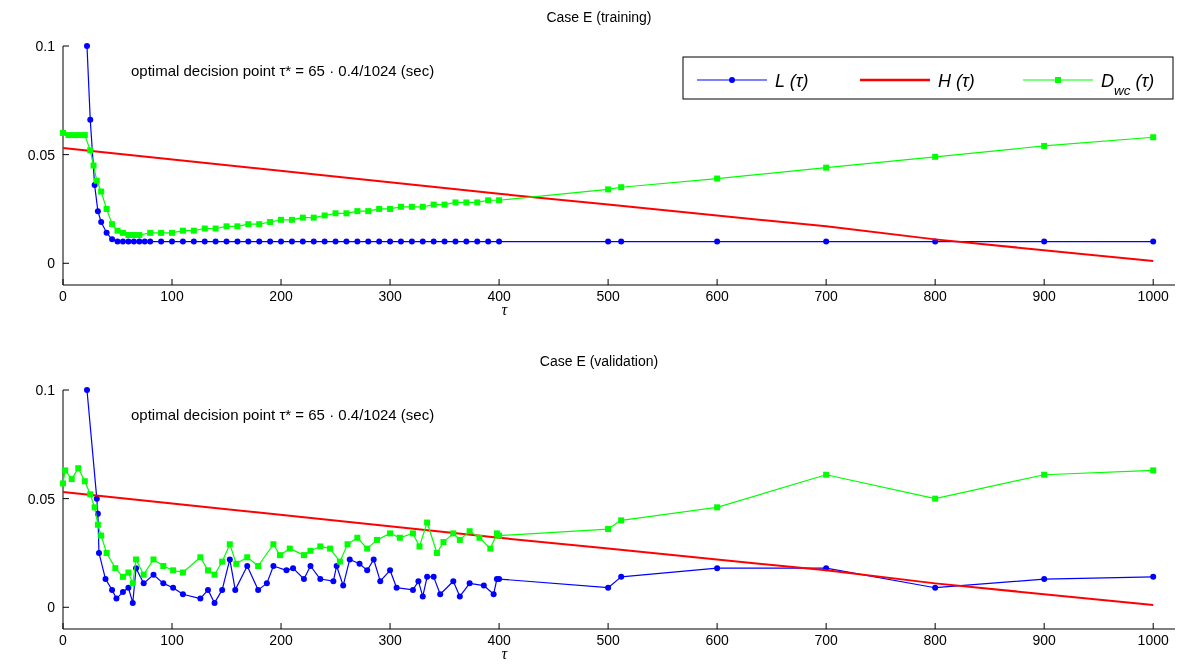  Describe the element at coordinates (826, 640) in the screenshot. I see `x-tick-label: 700` at that location.